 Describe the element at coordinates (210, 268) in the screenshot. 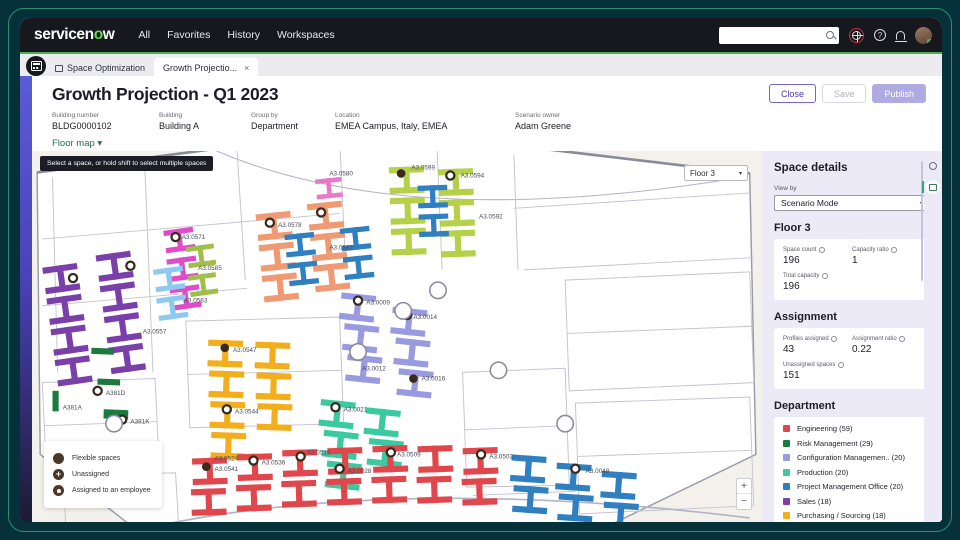

I see `svg-text: A3.0585` at that location.